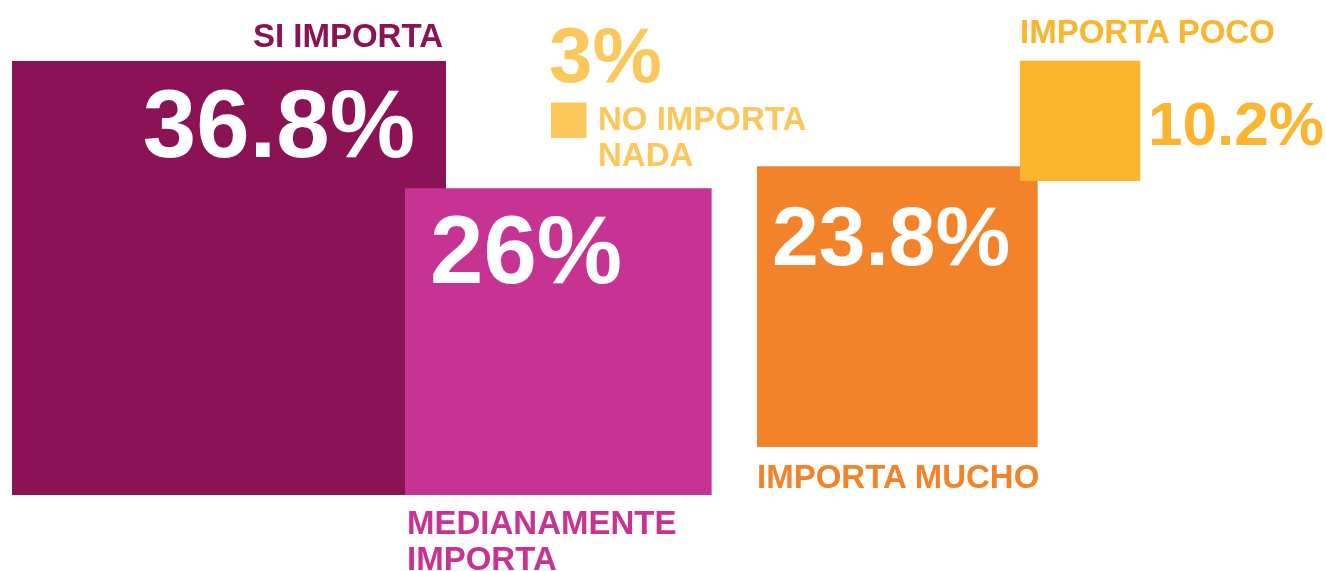 The width and height of the screenshot is (1326, 571). I want to click on category-label: IMPORTA MUCHO, so click(898, 476).